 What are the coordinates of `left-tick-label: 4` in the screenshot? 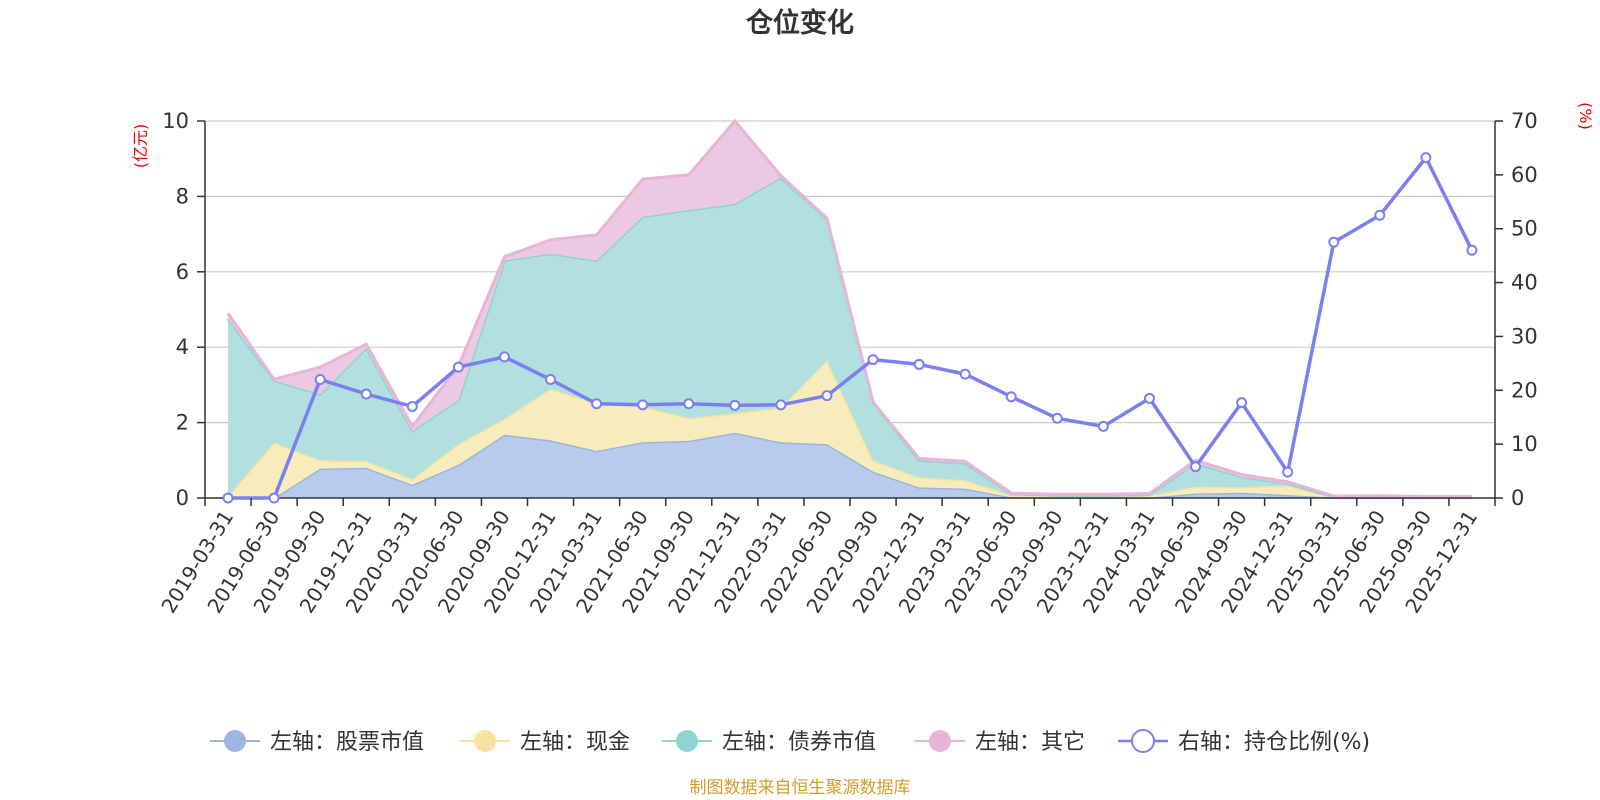 It's located at (182, 347).